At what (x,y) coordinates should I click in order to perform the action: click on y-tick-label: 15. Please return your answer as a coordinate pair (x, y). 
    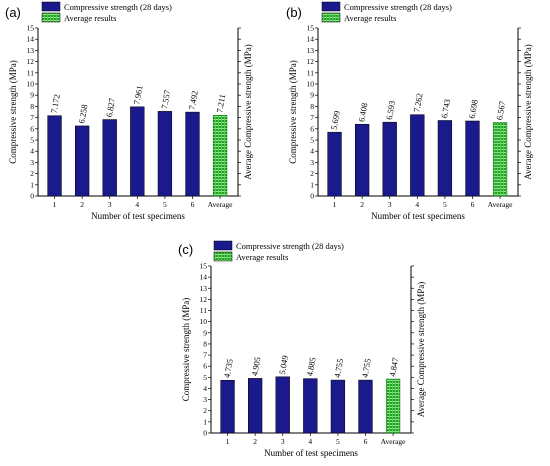
    Looking at the image, I should click on (204, 266).